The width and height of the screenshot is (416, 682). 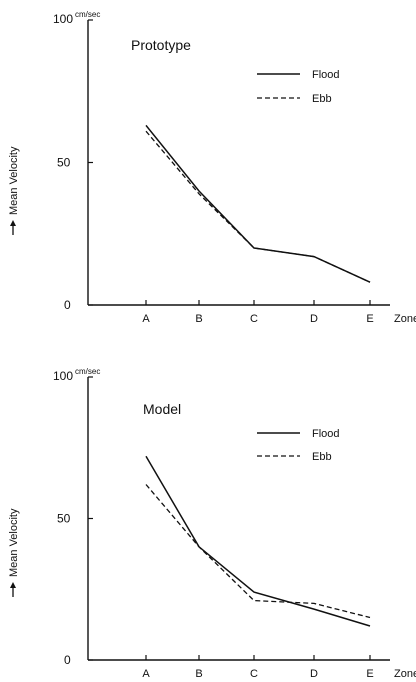 What do you see at coordinates (14, 542) in the screenshot?
I see `model-ylabel: Mean Velocity` at bounding box center [14, 542].